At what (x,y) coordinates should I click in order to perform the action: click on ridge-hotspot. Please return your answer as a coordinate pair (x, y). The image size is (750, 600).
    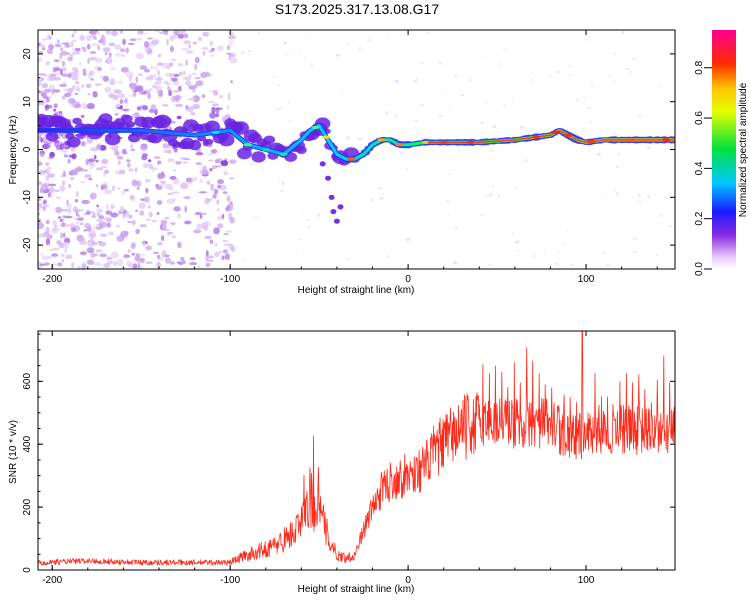
    Looking at the image, I should click on (283, 154).